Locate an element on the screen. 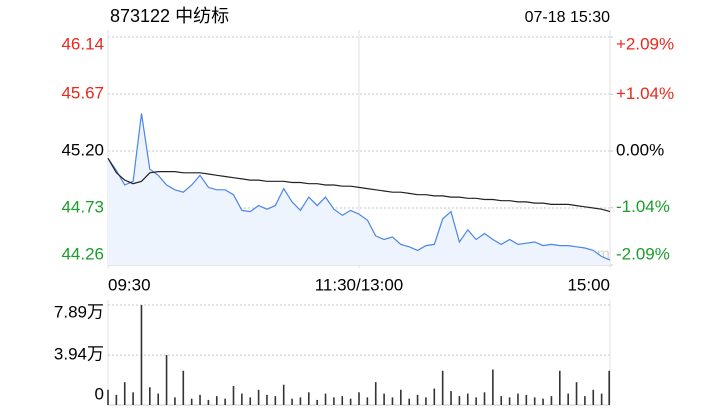 The height and width of the screenshot is (420, 720). timestamp: 07-18 15:30 is located at coordinates (568, 17).